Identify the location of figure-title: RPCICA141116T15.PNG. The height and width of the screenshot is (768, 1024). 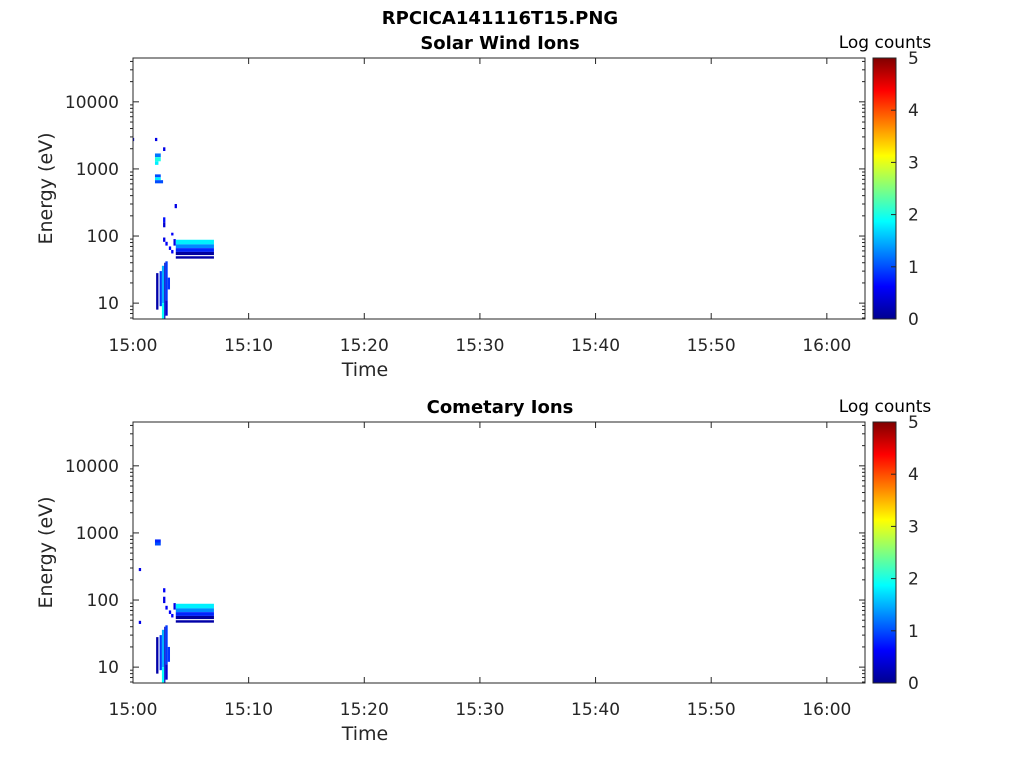
(500, 18).